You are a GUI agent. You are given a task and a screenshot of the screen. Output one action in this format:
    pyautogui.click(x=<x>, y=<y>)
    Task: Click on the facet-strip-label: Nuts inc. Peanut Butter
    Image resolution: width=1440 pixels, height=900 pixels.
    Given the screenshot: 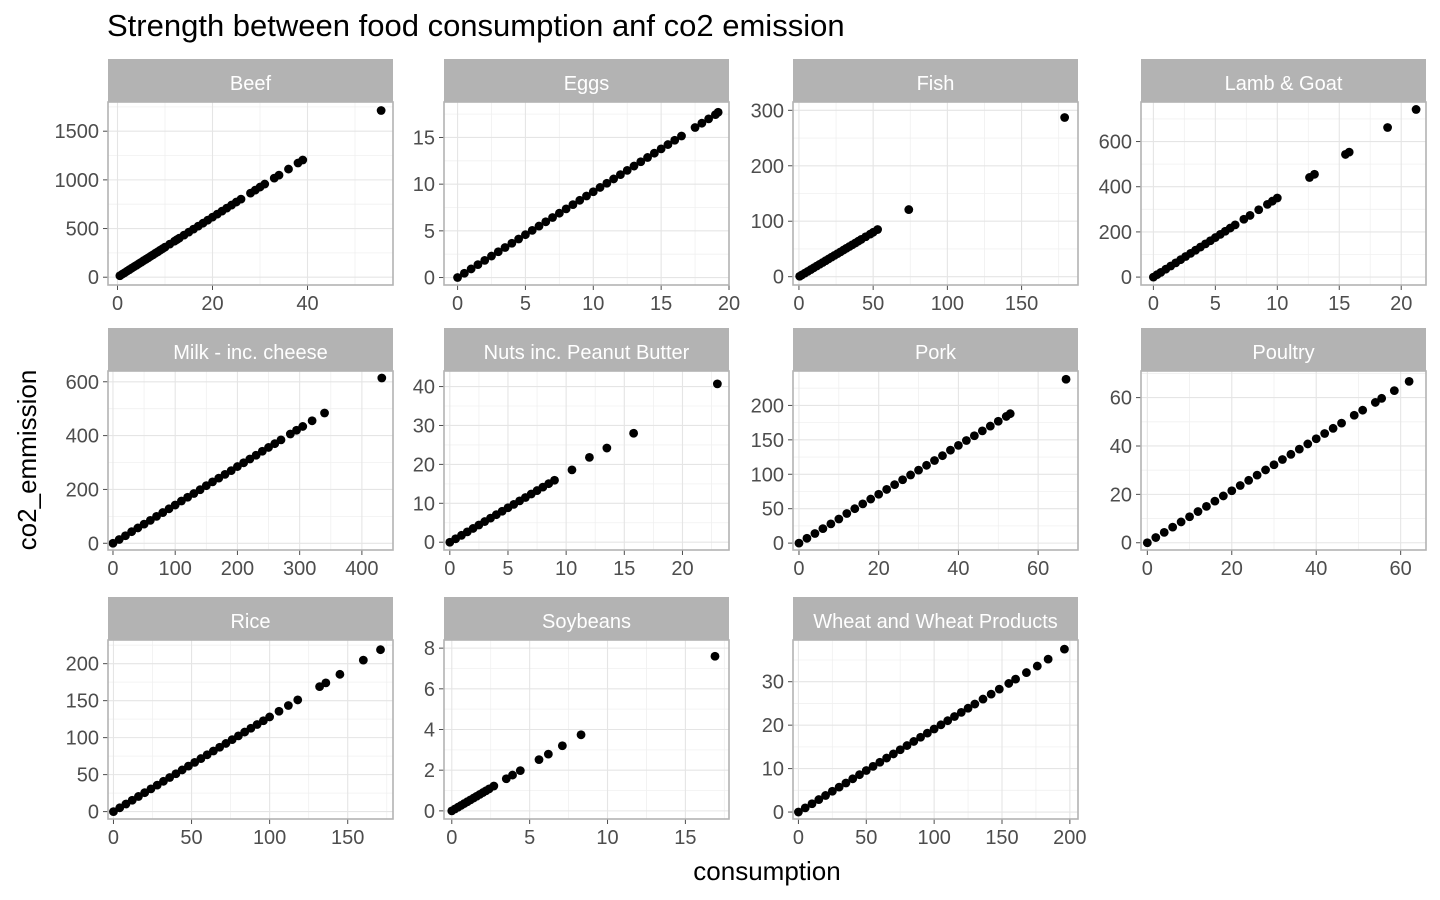 What is the action you would take?
    pyautogui.click(x=587, y=353)
    